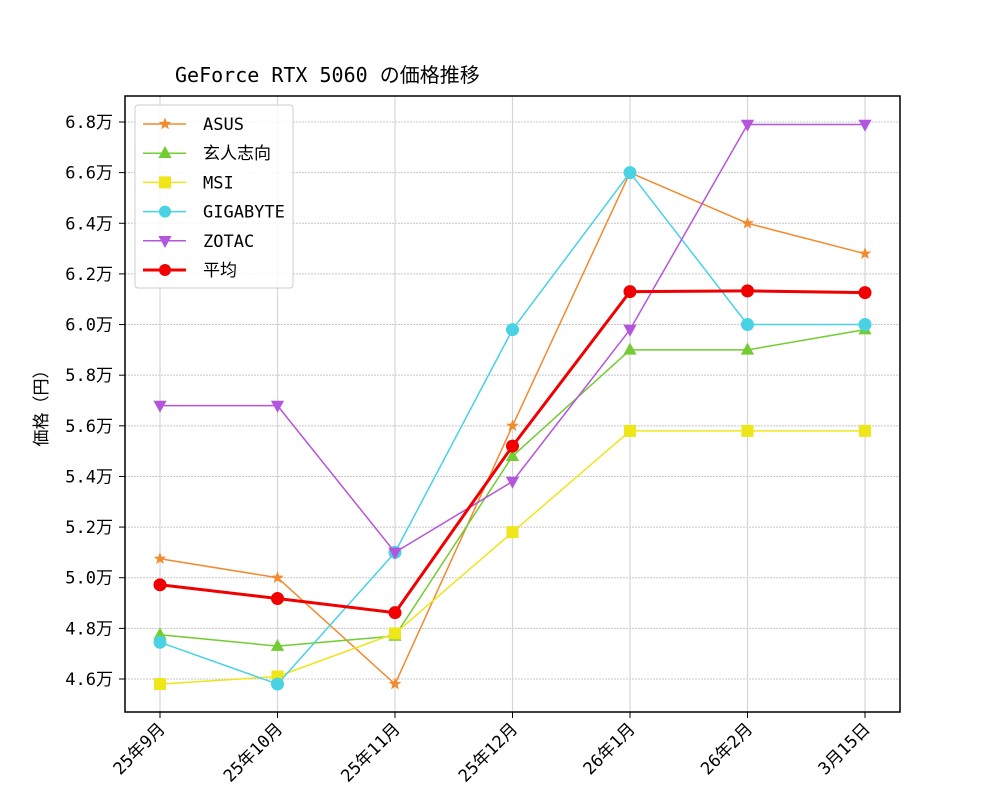  Describe the element at coordinates (89, 123) in the screenshot. I see `y-tick-label: 6.8万` at that location.